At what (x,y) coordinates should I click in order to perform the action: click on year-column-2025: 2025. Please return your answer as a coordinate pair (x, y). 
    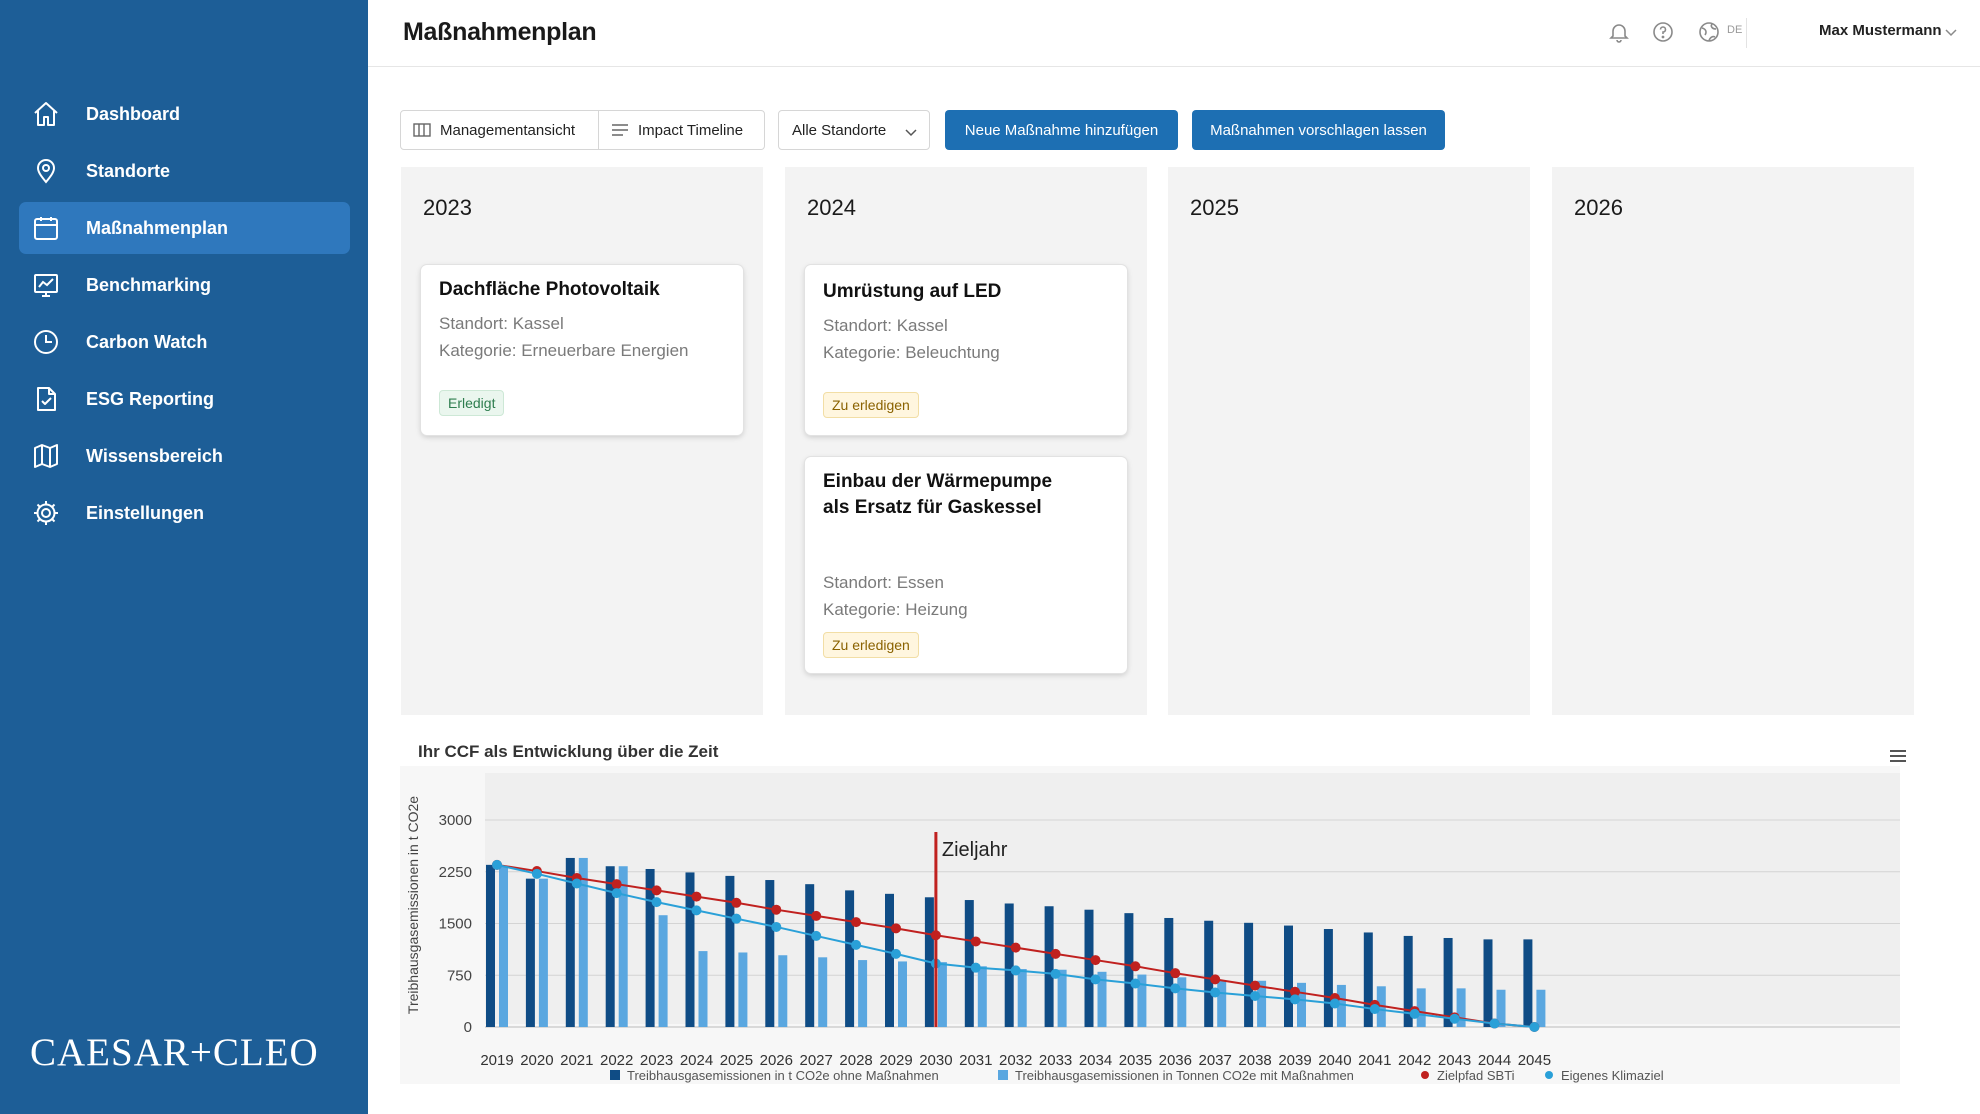
    Looking at the image, I should click on (1349, 441).